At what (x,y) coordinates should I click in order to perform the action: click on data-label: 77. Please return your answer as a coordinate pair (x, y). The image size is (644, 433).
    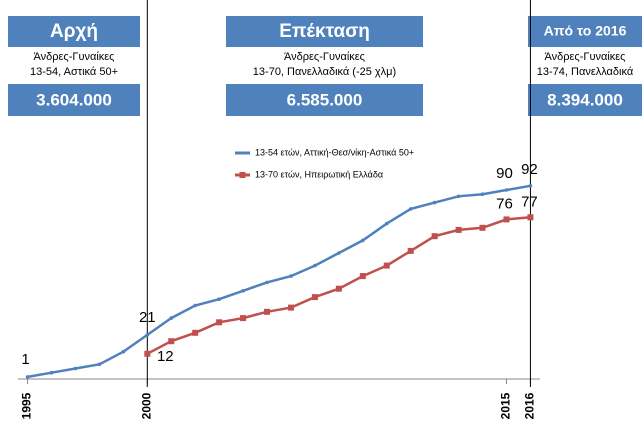
    Looking at the image, I should click on (529, 201).